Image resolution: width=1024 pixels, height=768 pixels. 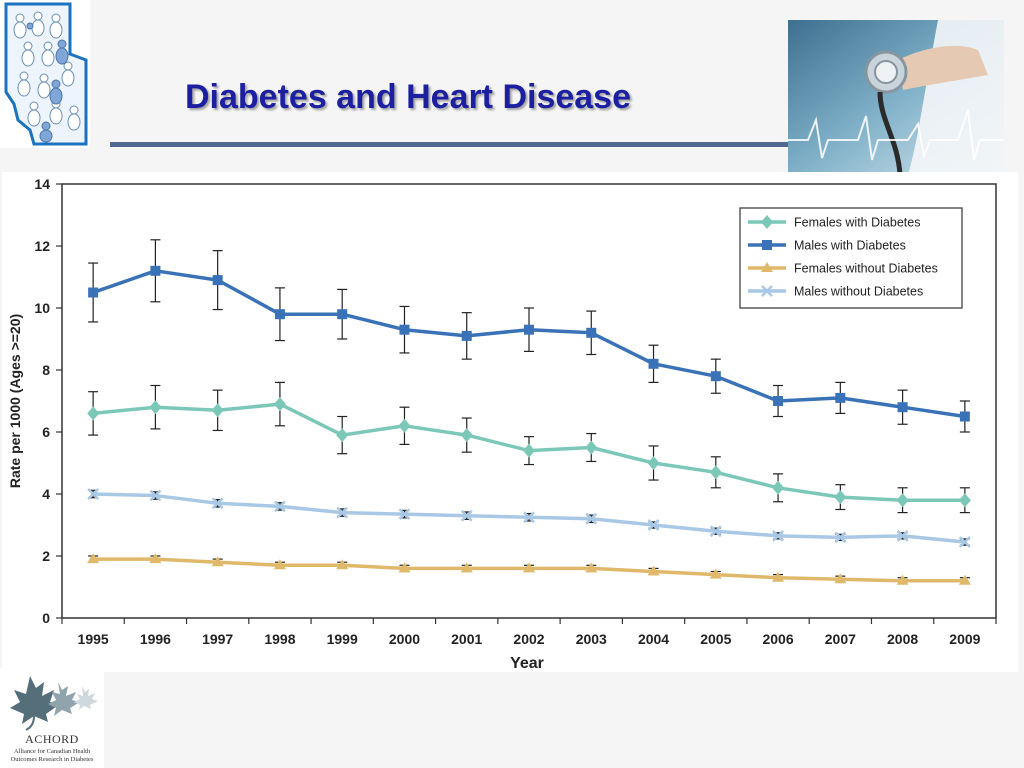 I want to click on x-tick-label: 2003, so click(x=591, y=639).